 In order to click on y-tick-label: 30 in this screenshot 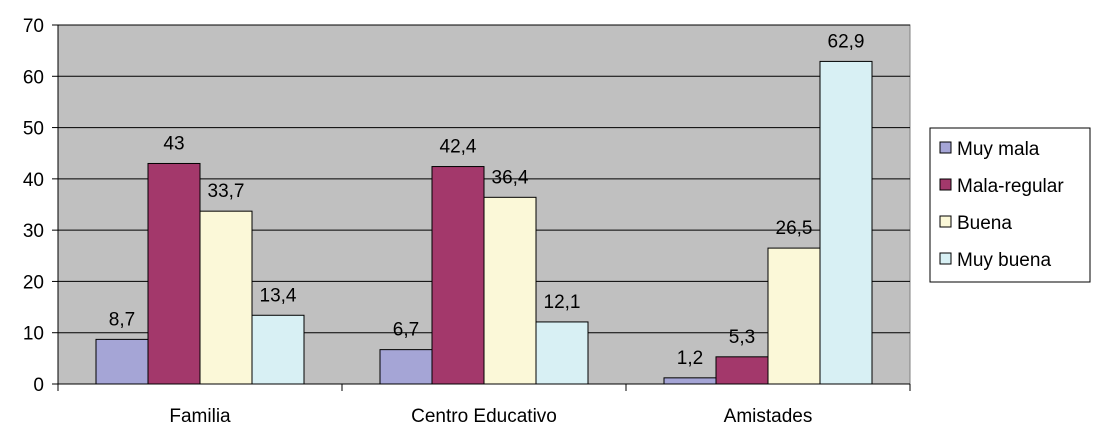, I will do `click(33, 231)`.